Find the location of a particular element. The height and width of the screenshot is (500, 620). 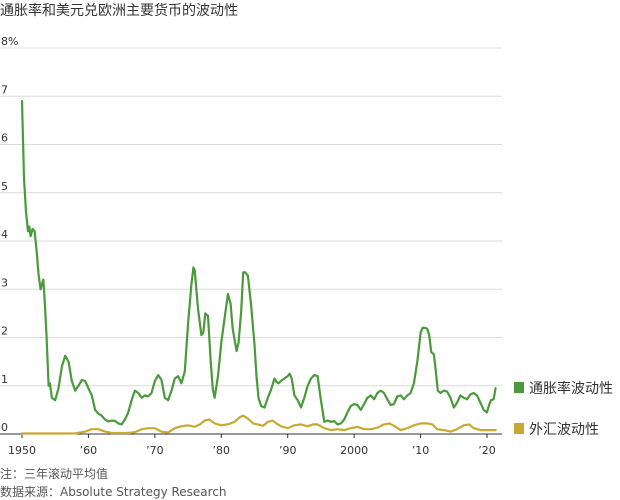

y-tick-label-7: 7 is located at coordinates (4, 89).